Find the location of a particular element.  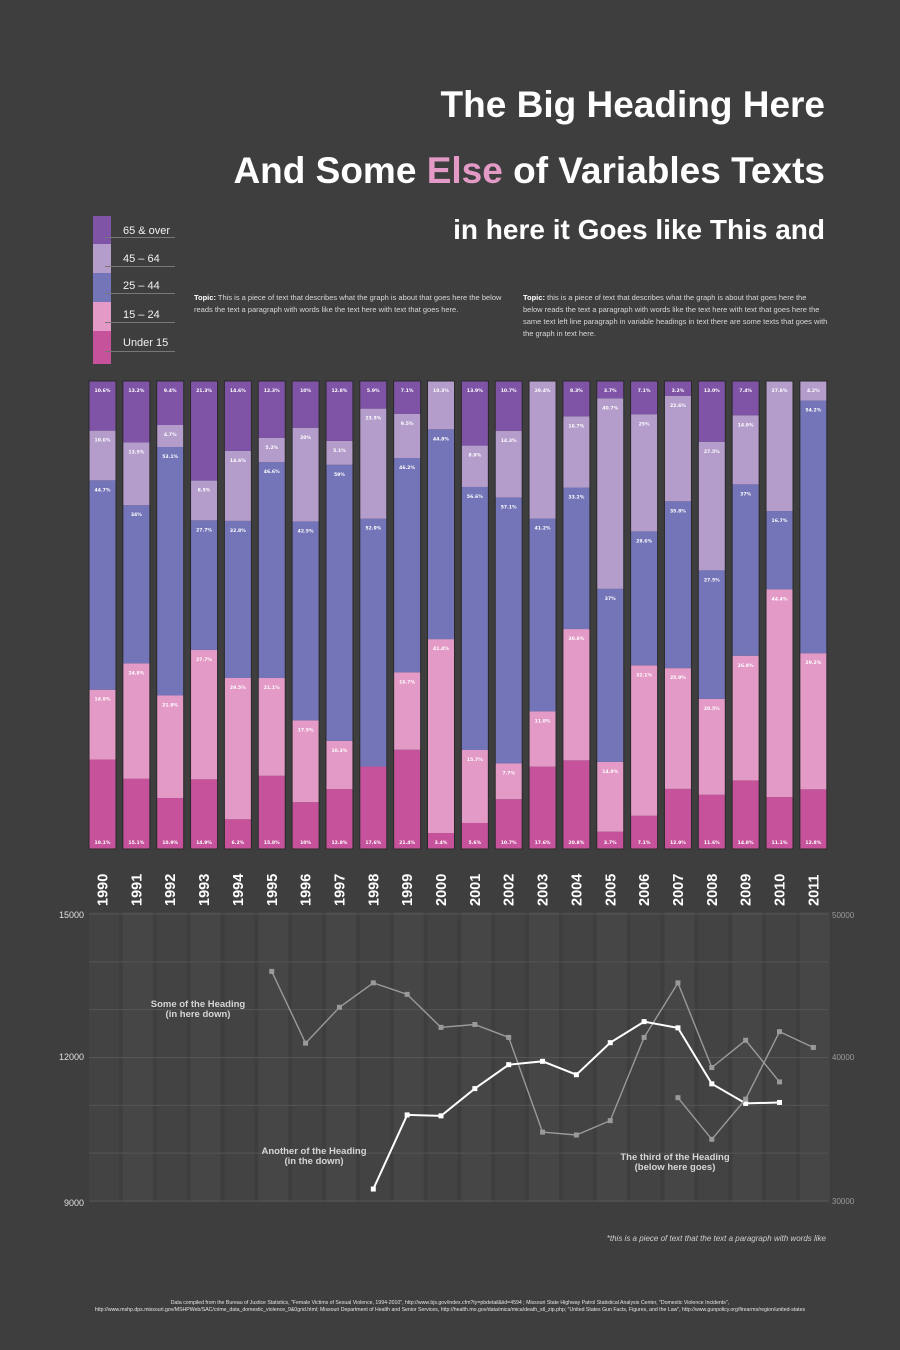

bar-data-label: 27.5% is located at coordinates (712, 580).